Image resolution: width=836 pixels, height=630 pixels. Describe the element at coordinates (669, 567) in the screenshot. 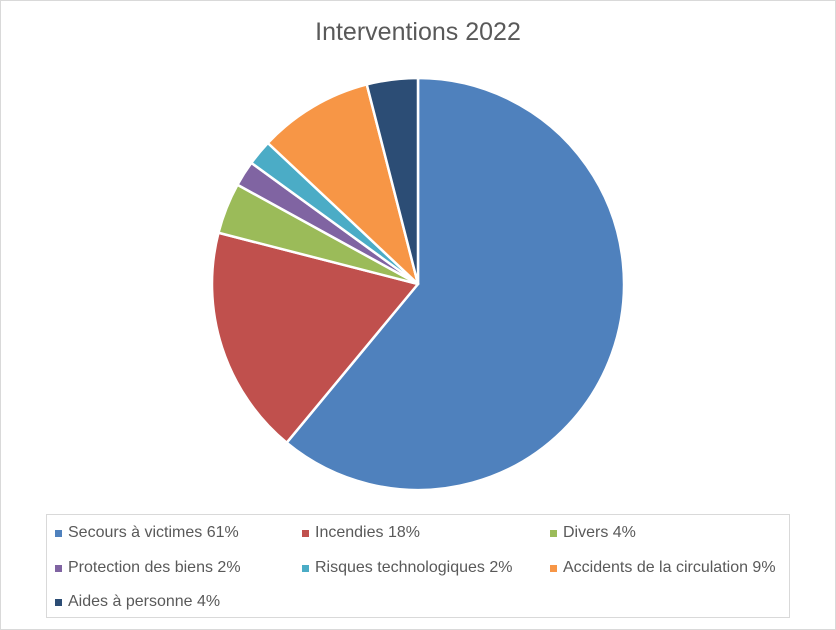

I see `legend-label: Accidents de la circulation 9%` at that location.